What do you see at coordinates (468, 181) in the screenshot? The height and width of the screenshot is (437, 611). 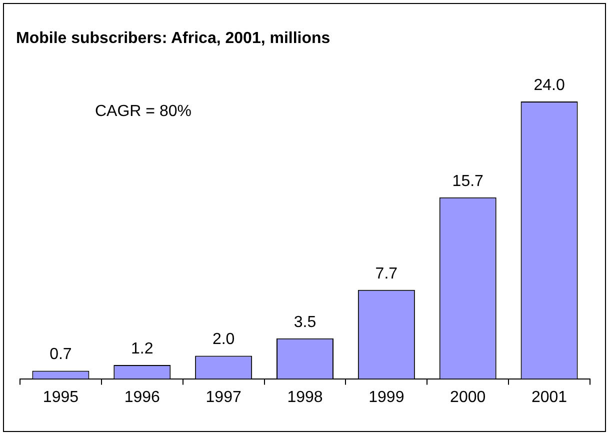 I see `data-label: 15.7` at bounding box center [468, 181].